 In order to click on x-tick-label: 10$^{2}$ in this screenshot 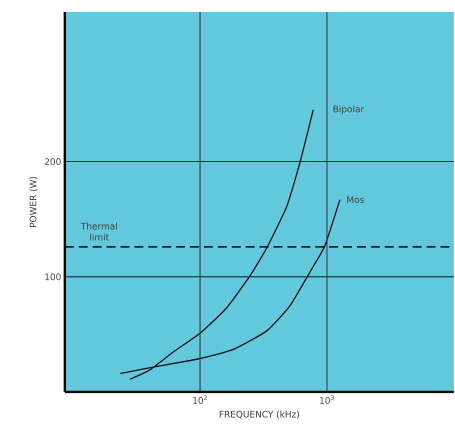, I will do `click(200, 400)`.